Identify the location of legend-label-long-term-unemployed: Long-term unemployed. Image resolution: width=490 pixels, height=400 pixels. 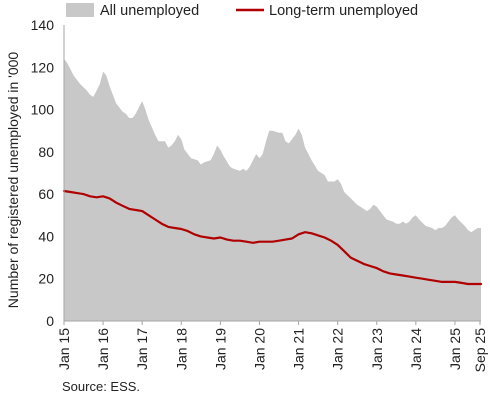
(343, 11).